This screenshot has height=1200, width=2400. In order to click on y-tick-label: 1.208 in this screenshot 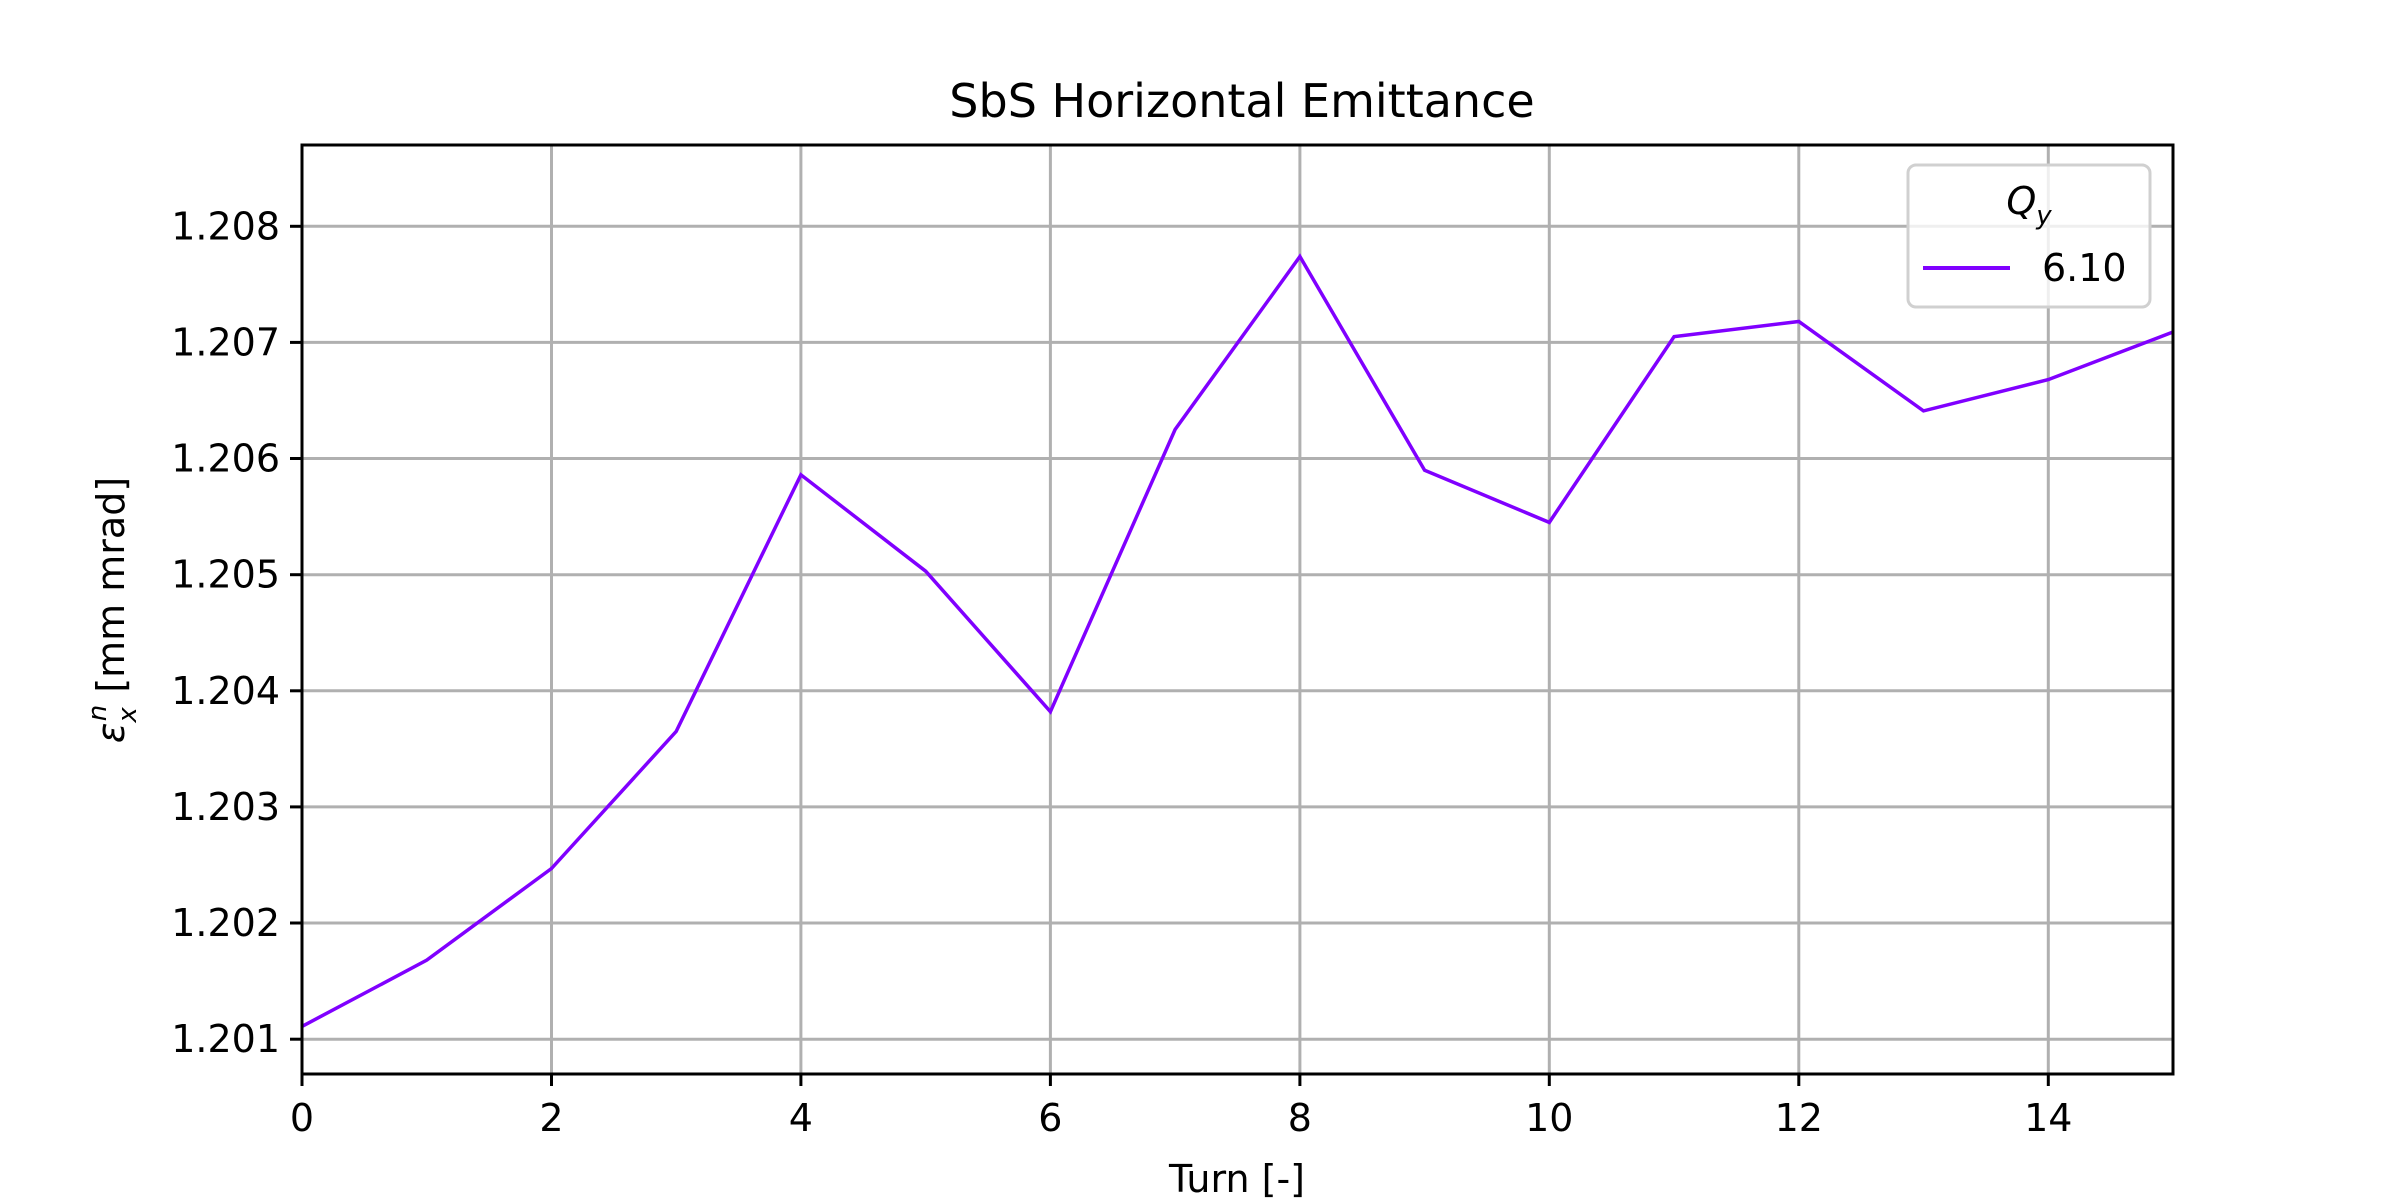, I will do `click(225, 226)`.